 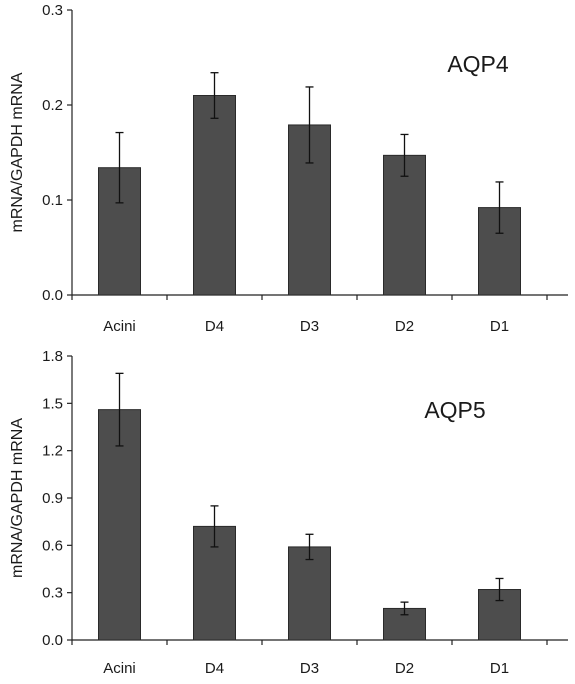 I want to click on y-tick-label: 0.6, so click(x=52, y=545).